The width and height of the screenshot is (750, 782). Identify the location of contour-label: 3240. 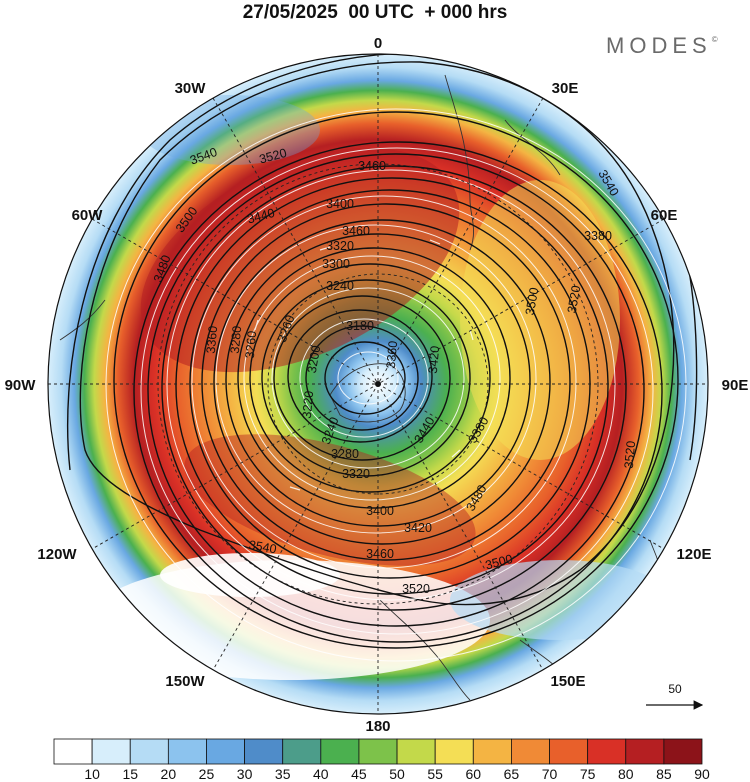
(340, 286).